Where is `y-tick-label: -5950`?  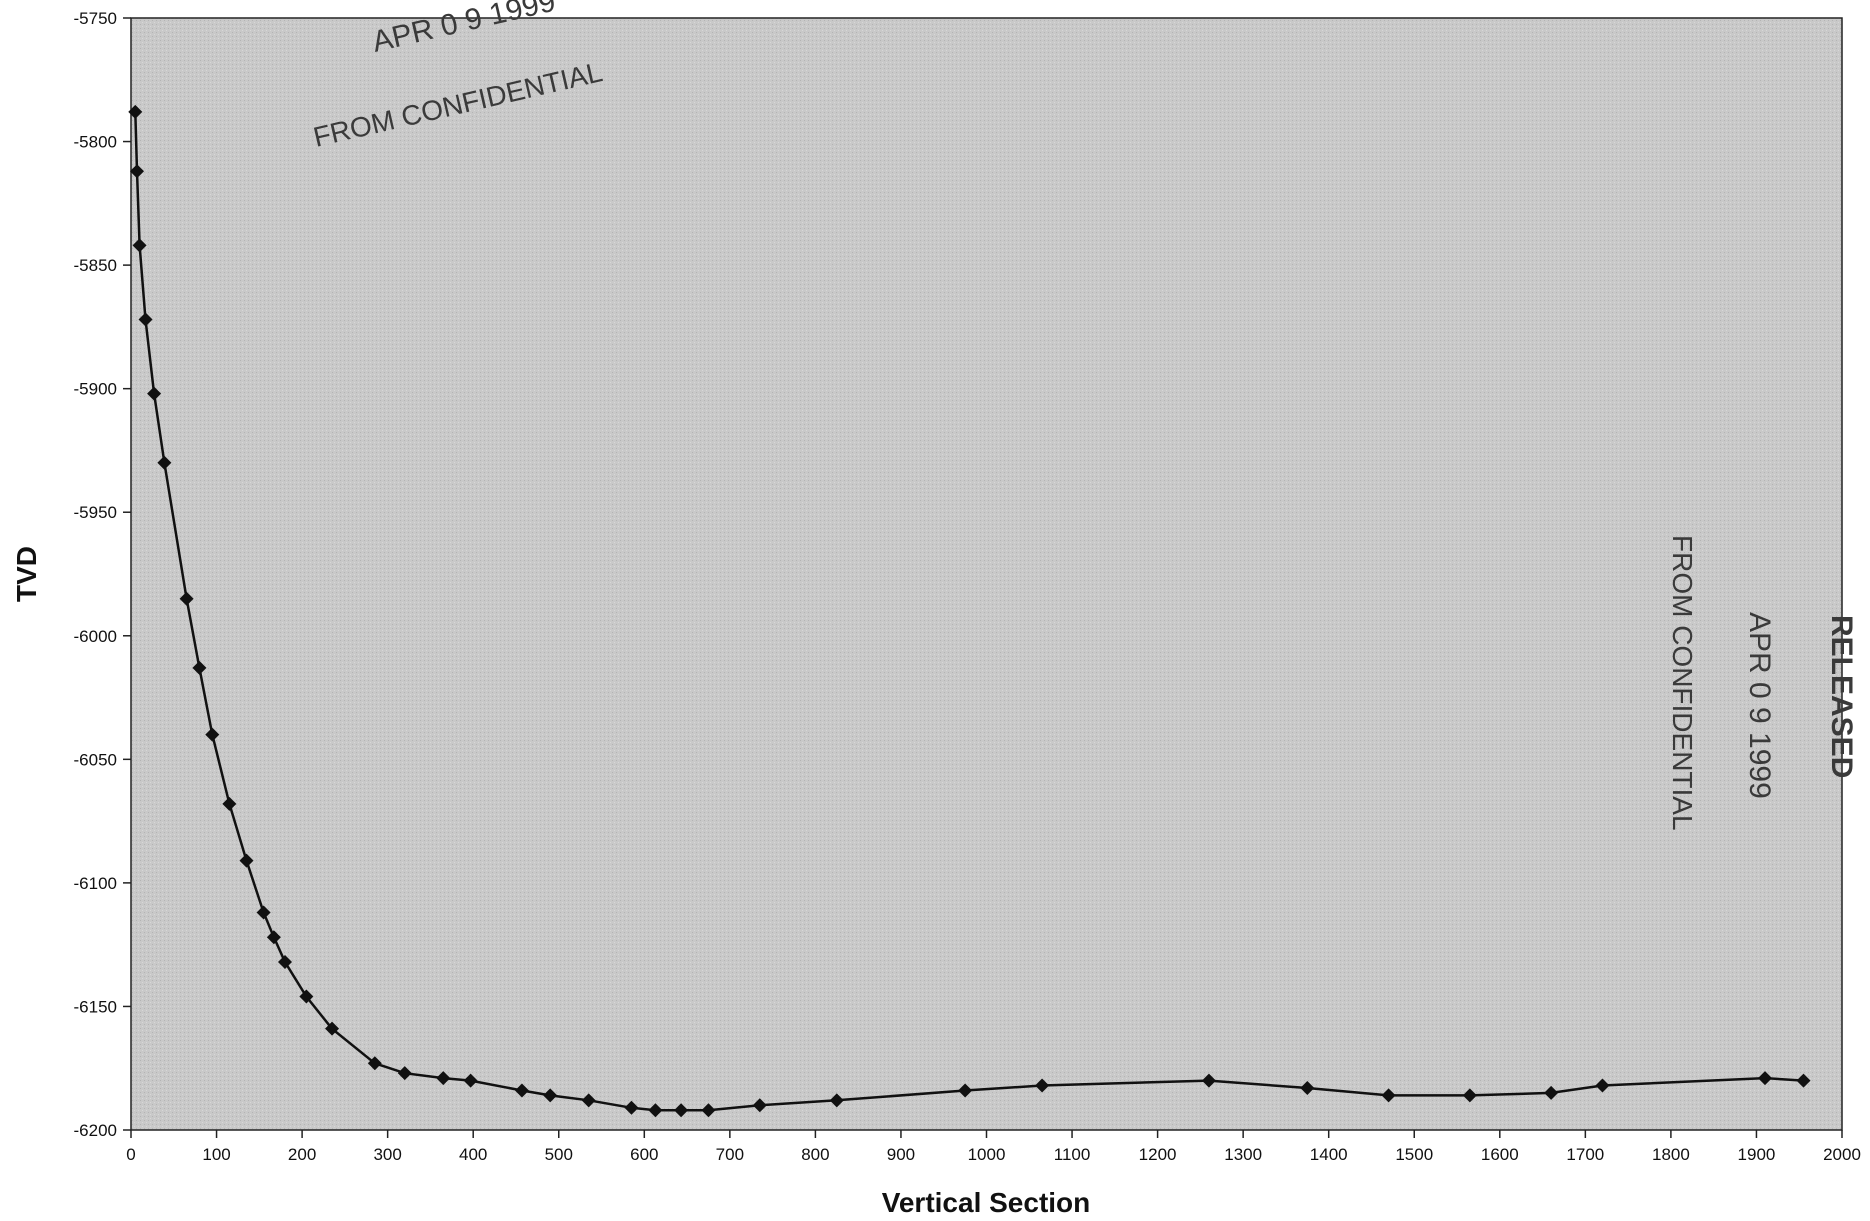 y-tick-label: -5950 is located at coordinates (95, 512).